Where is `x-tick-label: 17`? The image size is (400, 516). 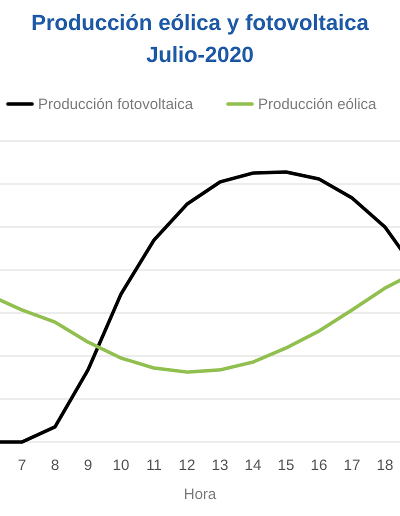 x-tick-label: 17 is located at coordinates (352, 465).